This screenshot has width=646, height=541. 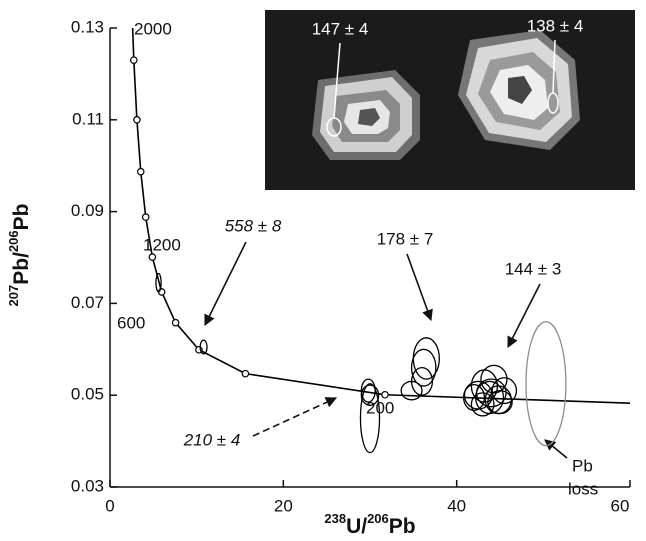 What do you see at coordinates (380, 407) in the screenshot?
I see `age-label: 200` at bounding box center [380, 407].